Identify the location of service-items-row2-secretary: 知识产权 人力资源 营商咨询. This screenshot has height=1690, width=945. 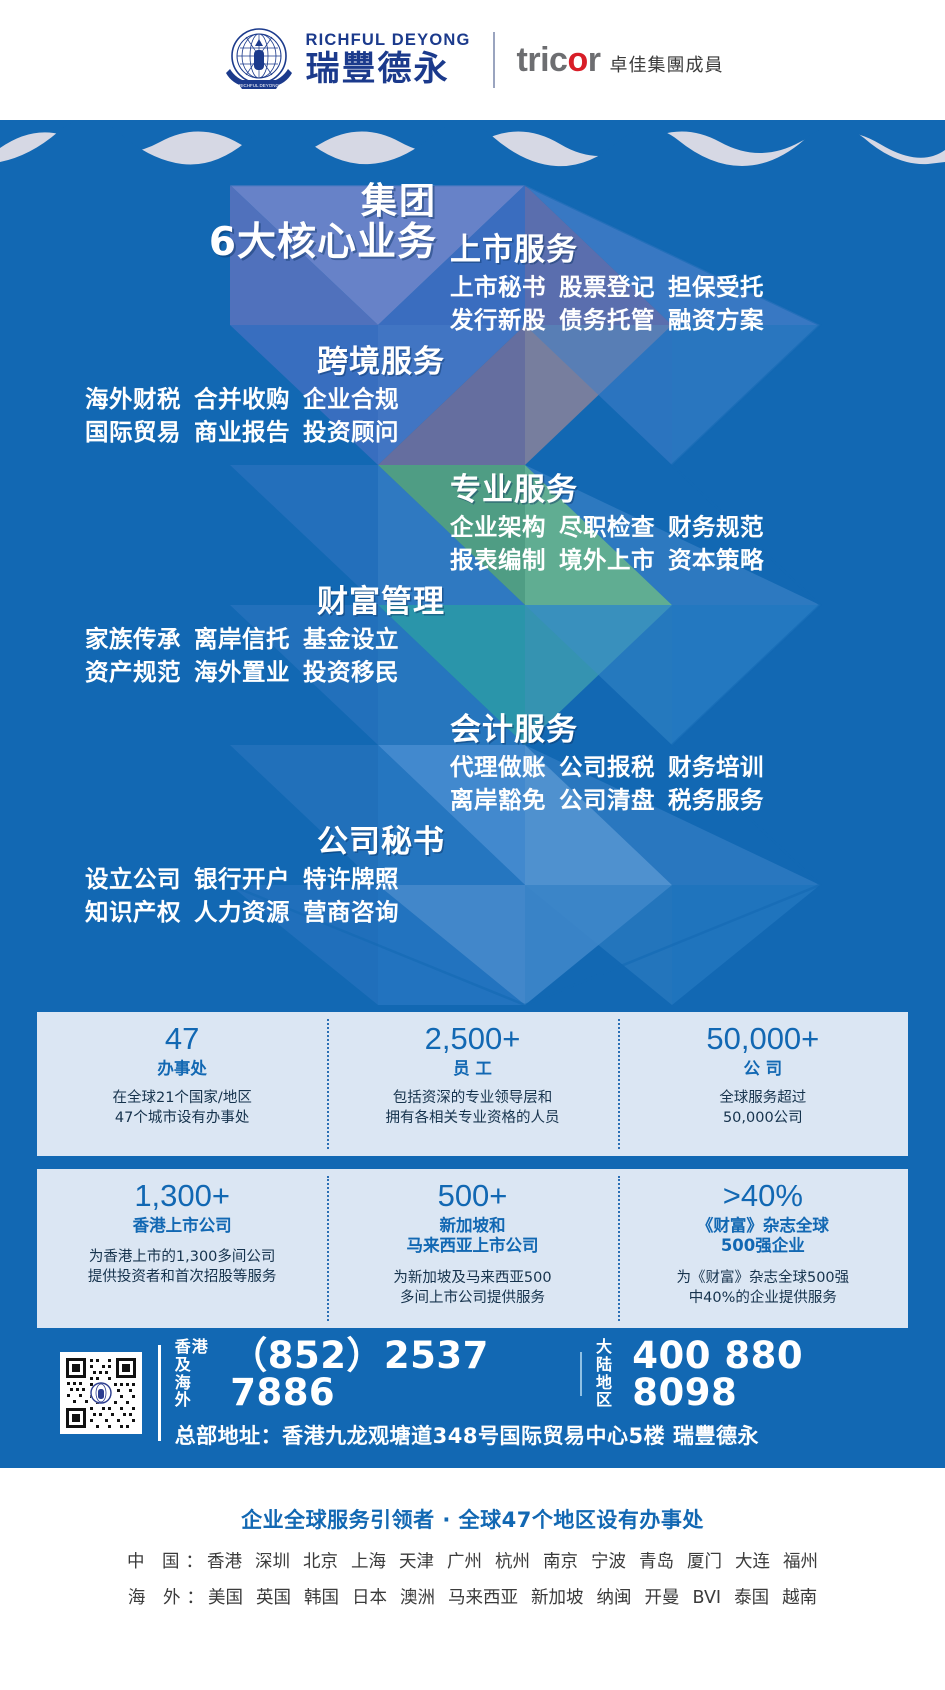
(265, 912).